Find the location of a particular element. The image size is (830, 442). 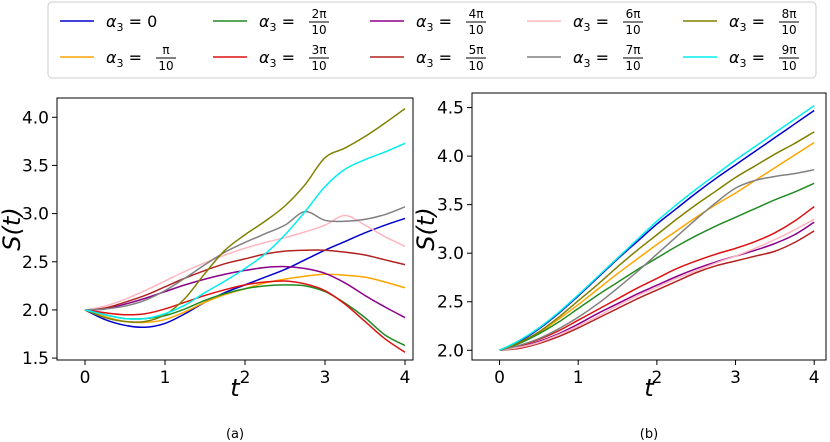

legend-label: α3 = 0 is located at coordinates (131, 23).